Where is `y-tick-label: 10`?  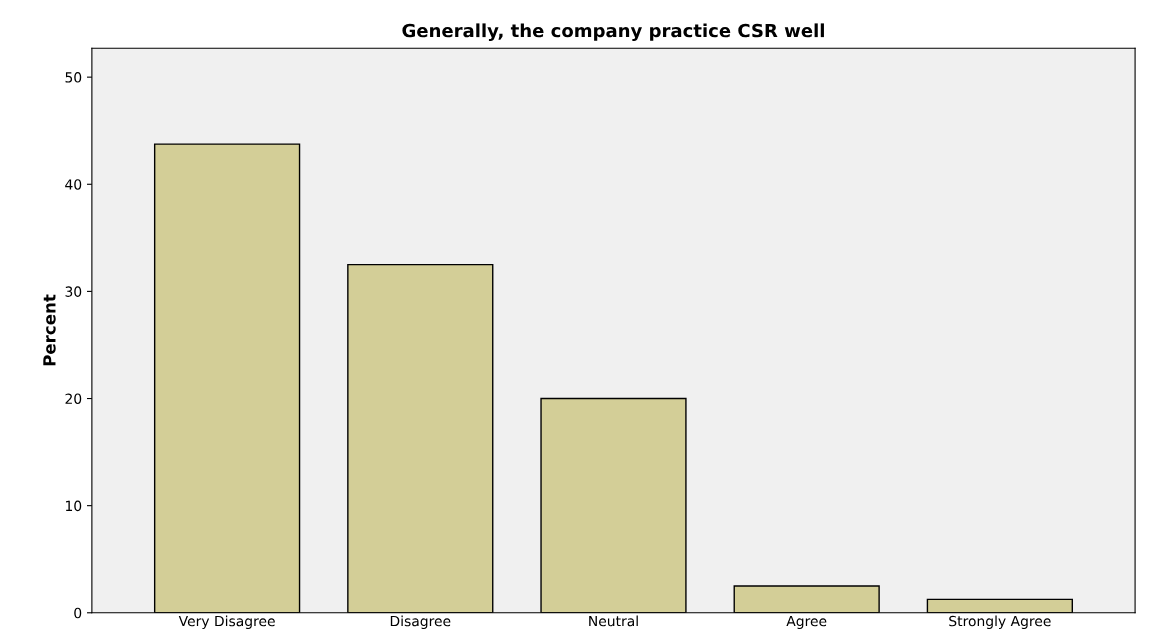 y-tick-label: 10 is located at coordinates (74, 506).